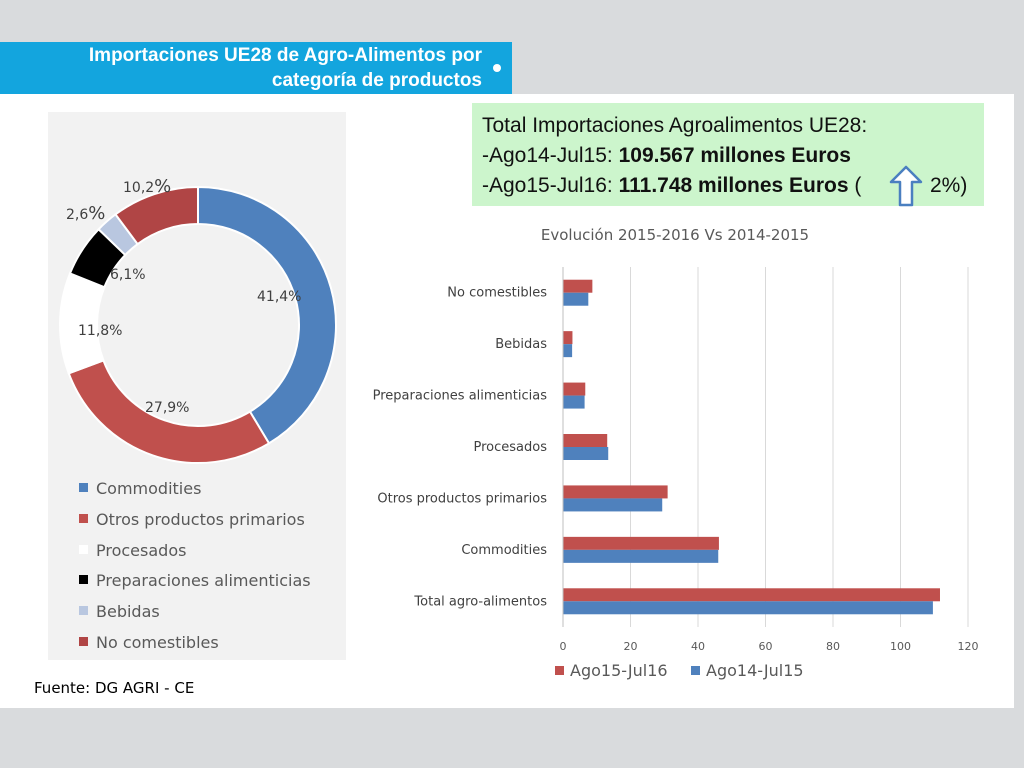 This screenshot has height=768, width=1024. What do you see at coordinates (695, 670) in the screenshot?
I see `legend-swatch-ago14-jul15` at bounding box center [695, 670].